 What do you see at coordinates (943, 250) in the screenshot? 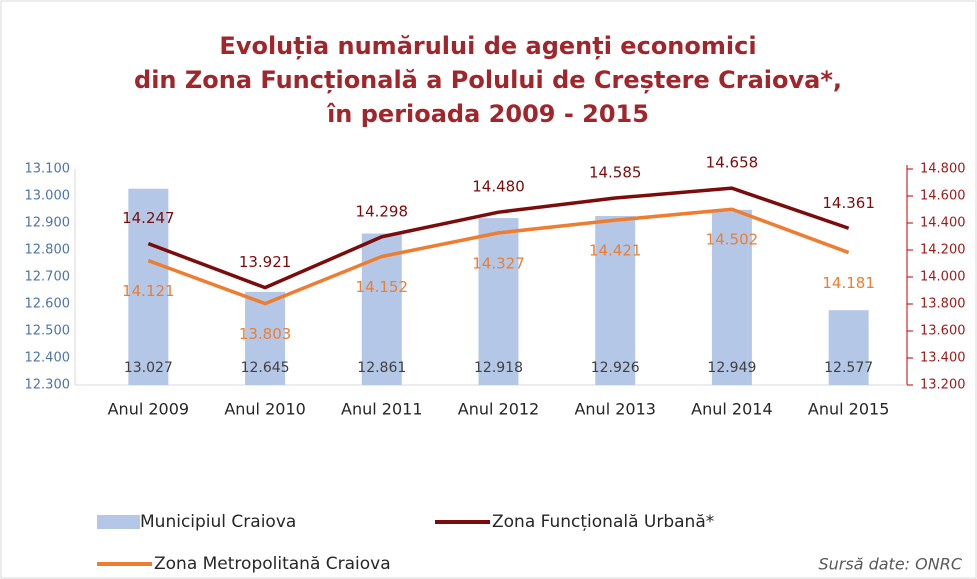
I see `y2-tick-label: 14.200` at bounding box center [943, 250].